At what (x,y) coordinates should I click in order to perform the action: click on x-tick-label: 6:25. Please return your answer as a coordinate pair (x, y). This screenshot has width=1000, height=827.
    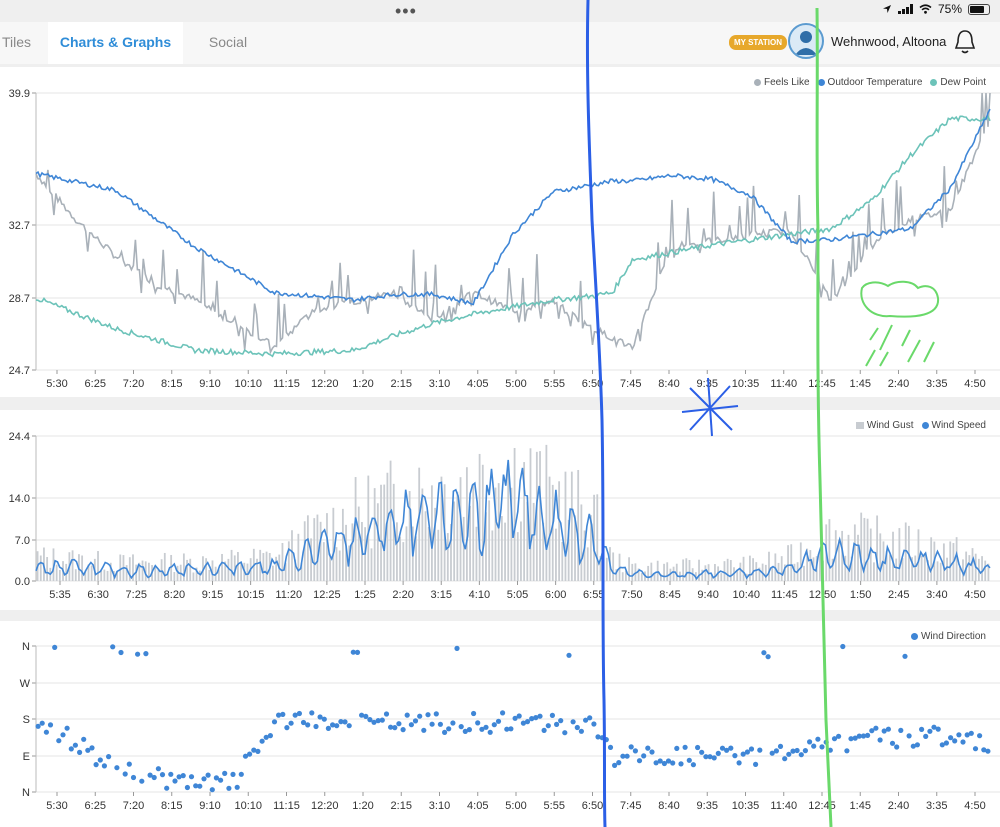
    Looking at the image, I should click on (95, 384).